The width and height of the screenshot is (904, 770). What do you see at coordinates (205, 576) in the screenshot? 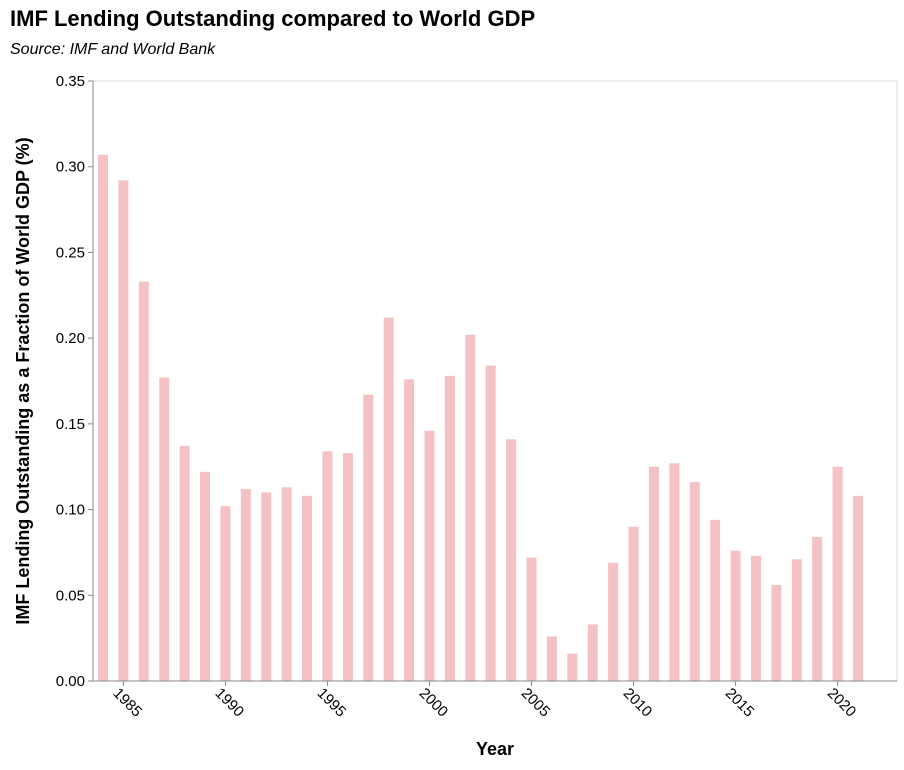
I see `bar-1989` at bounding box center [205, 576].